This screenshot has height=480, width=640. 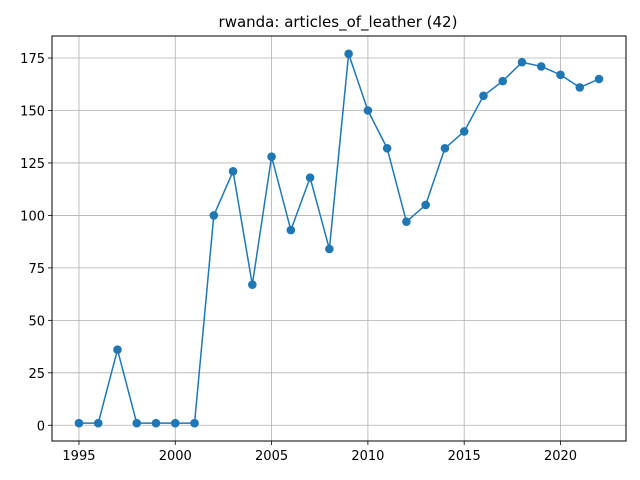 I want to click on y-tick-label: 25, so click(x=36, y=374).